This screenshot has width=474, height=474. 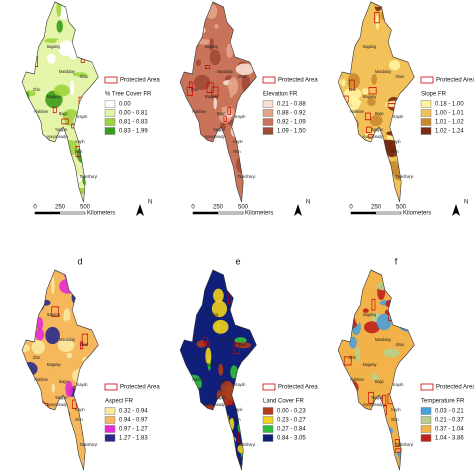 I want to click on place-name: Bago, so click(x=379, y=113).